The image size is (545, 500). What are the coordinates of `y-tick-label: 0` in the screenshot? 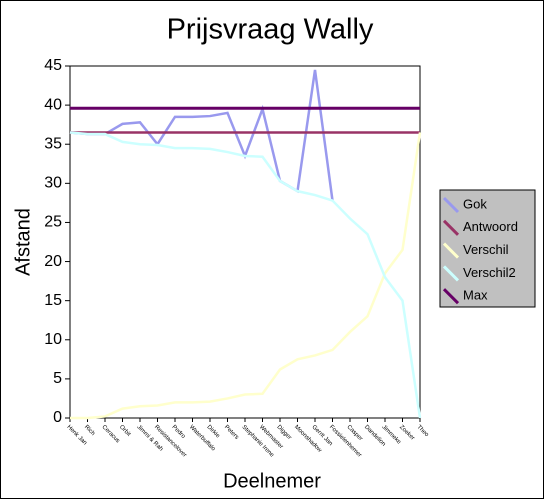 It's located at (57, 417).